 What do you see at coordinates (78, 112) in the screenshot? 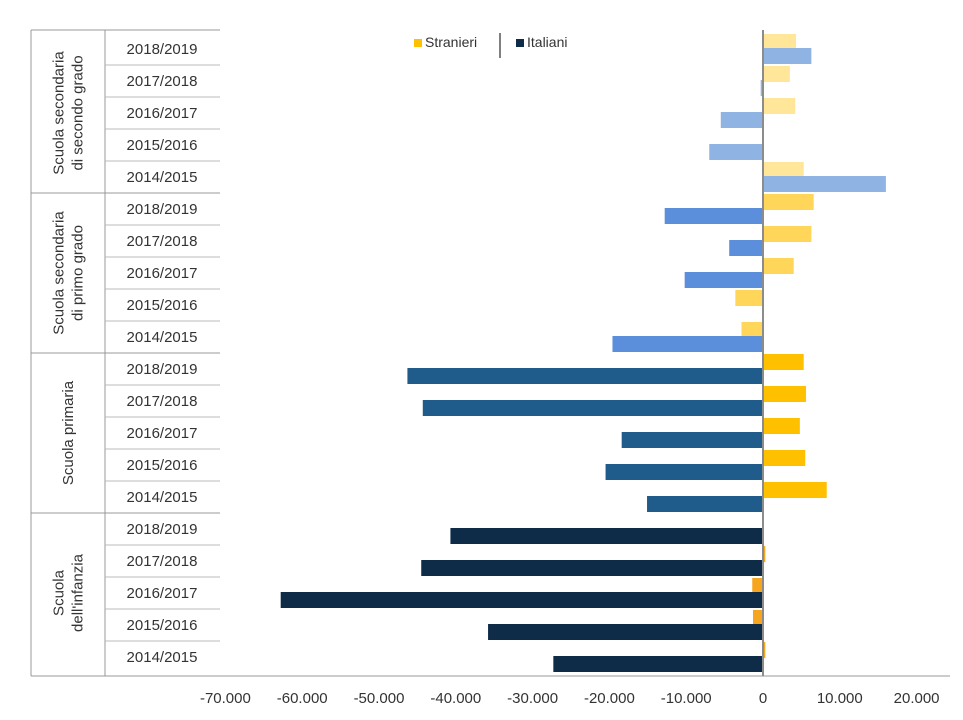
I see `group-label: di secondo grado` at bounding box center [78, 112].